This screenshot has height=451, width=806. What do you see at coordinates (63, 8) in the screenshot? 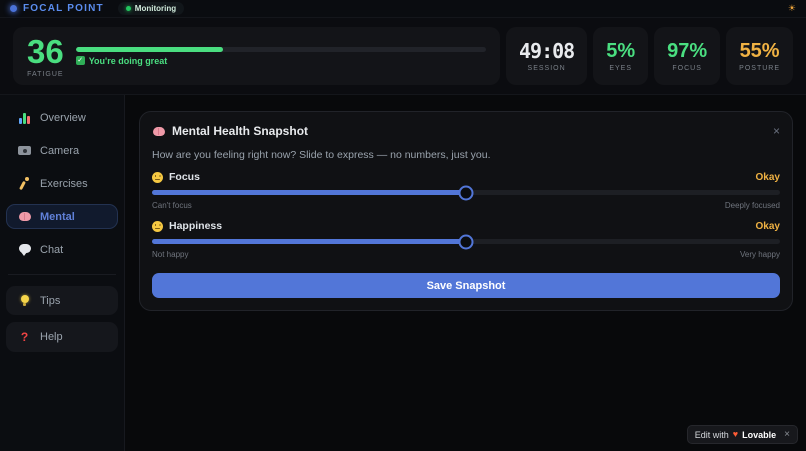
I see `app-name: FOCAL POINT` at bounding box center [63, 8].